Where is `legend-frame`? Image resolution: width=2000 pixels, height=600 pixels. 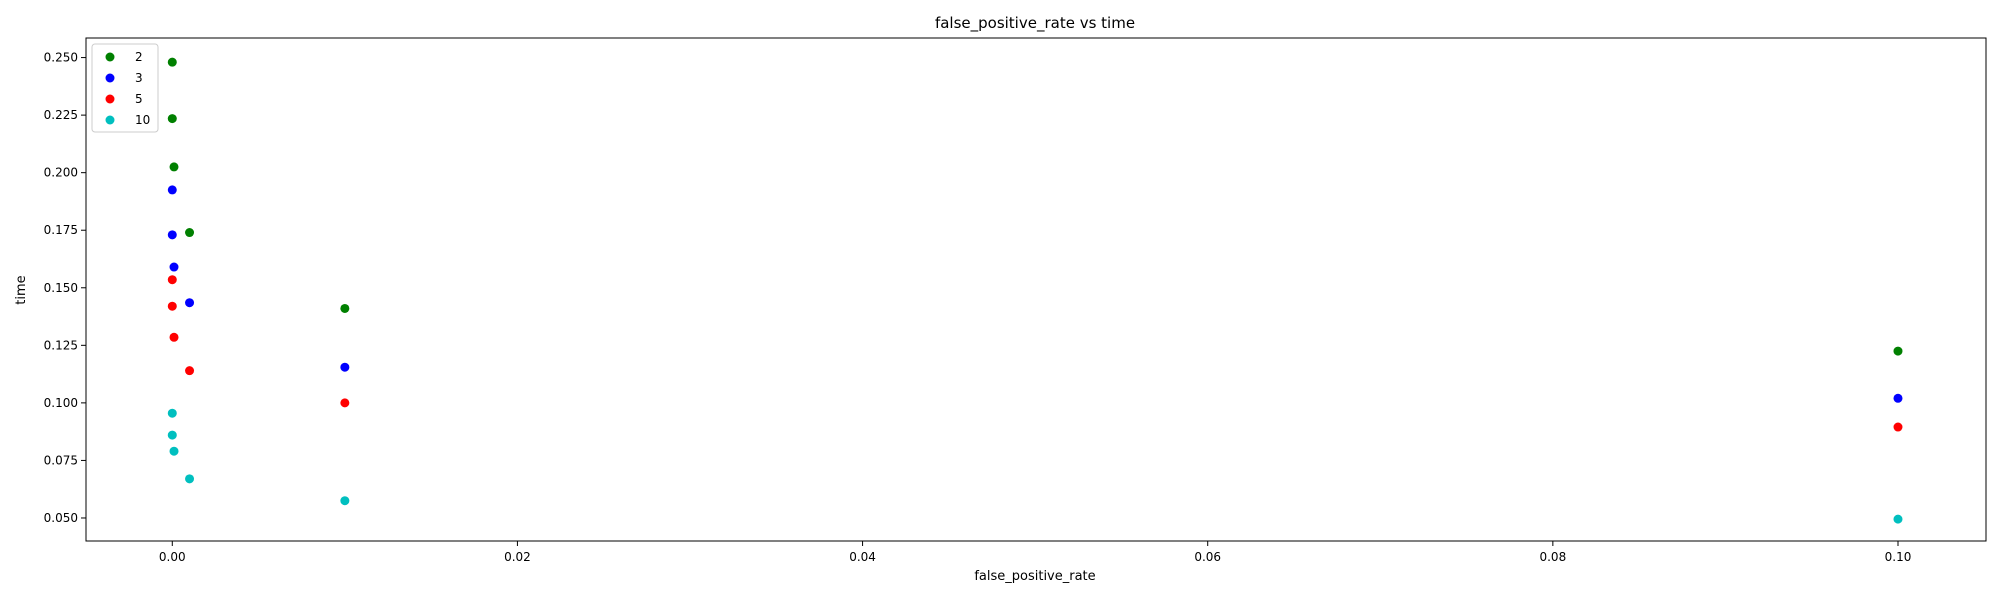 legend-frame is located at coordinates (125, 88).